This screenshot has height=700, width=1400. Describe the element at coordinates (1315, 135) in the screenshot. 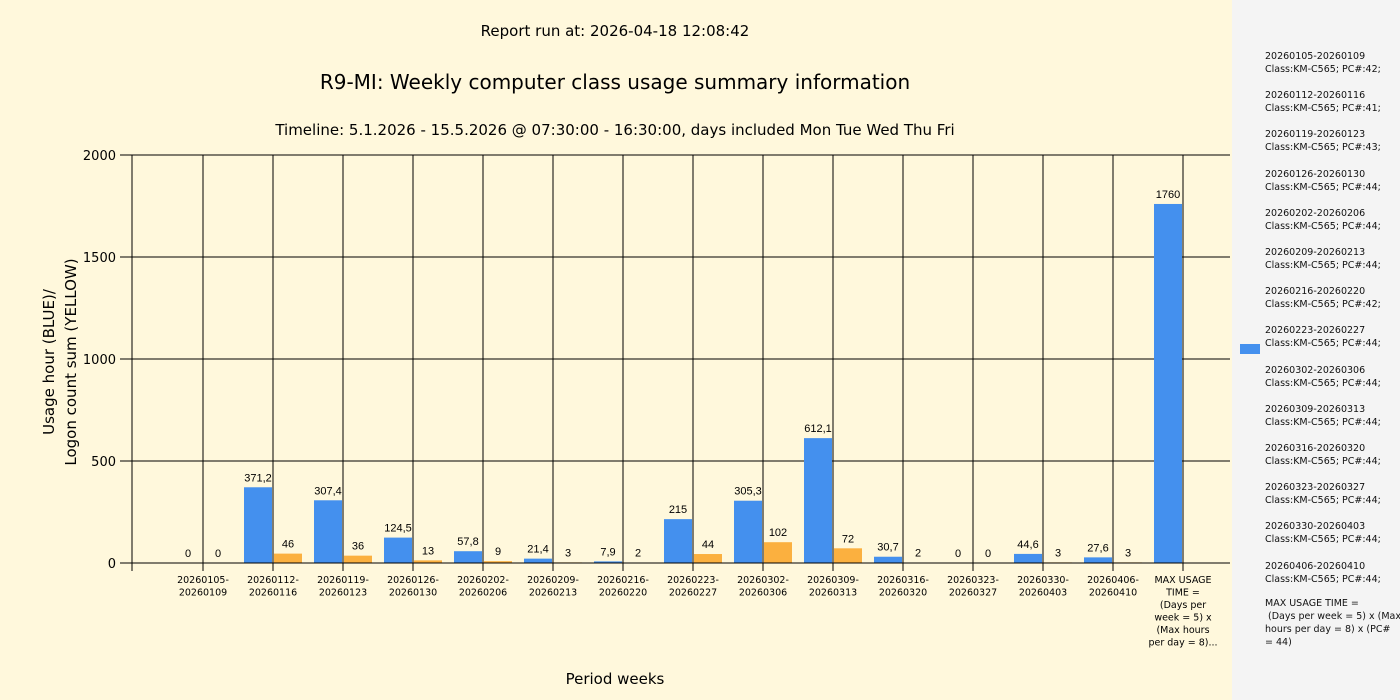

I see `legend-item-line: 20260119-20260123` at that location.